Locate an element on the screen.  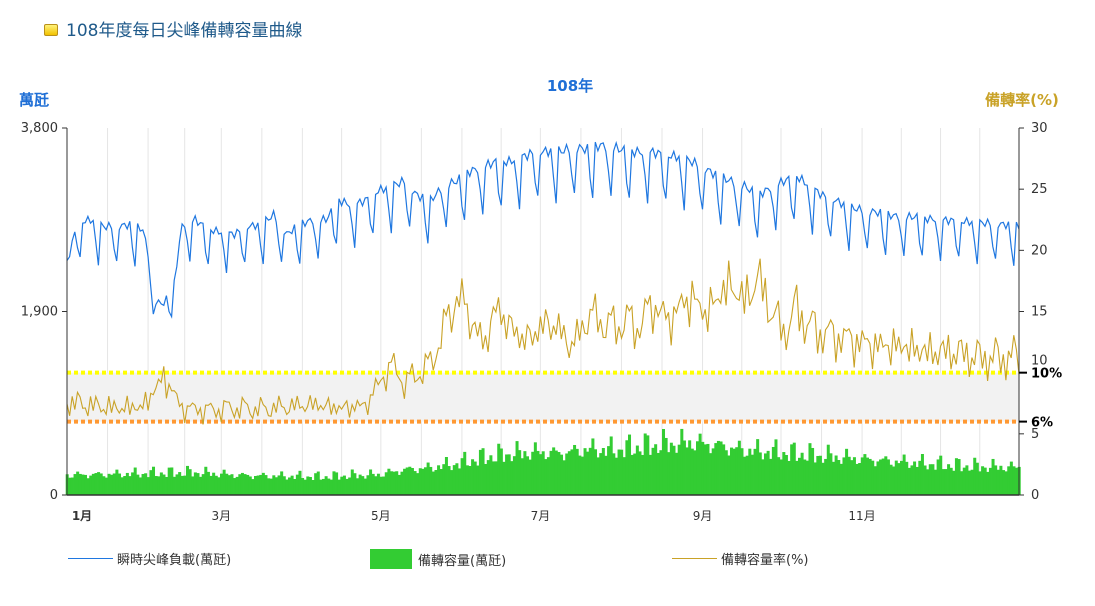
legend-item-reserve: 備轉容量(萬瓩) is located at coordinates (438, 559).